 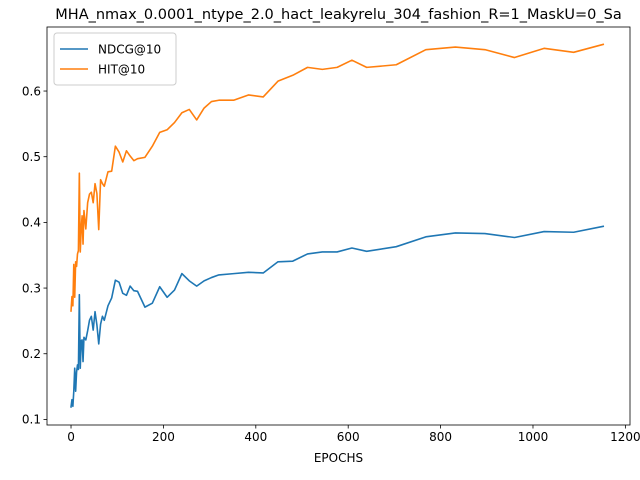 I want to click on y-axis: 0.1 0.2 0.3 0.4 0.5 0.6, so click(x=34, y=255).